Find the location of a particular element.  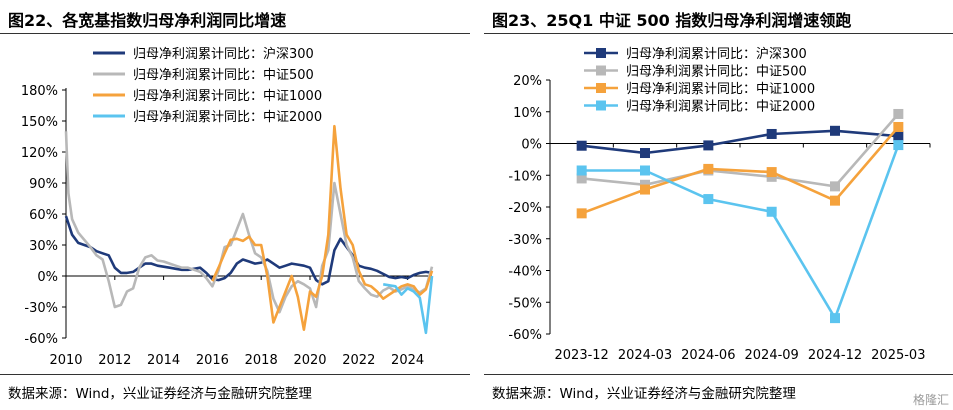

x-tick-label: 2024-06 is located at coordinates (708, 355).